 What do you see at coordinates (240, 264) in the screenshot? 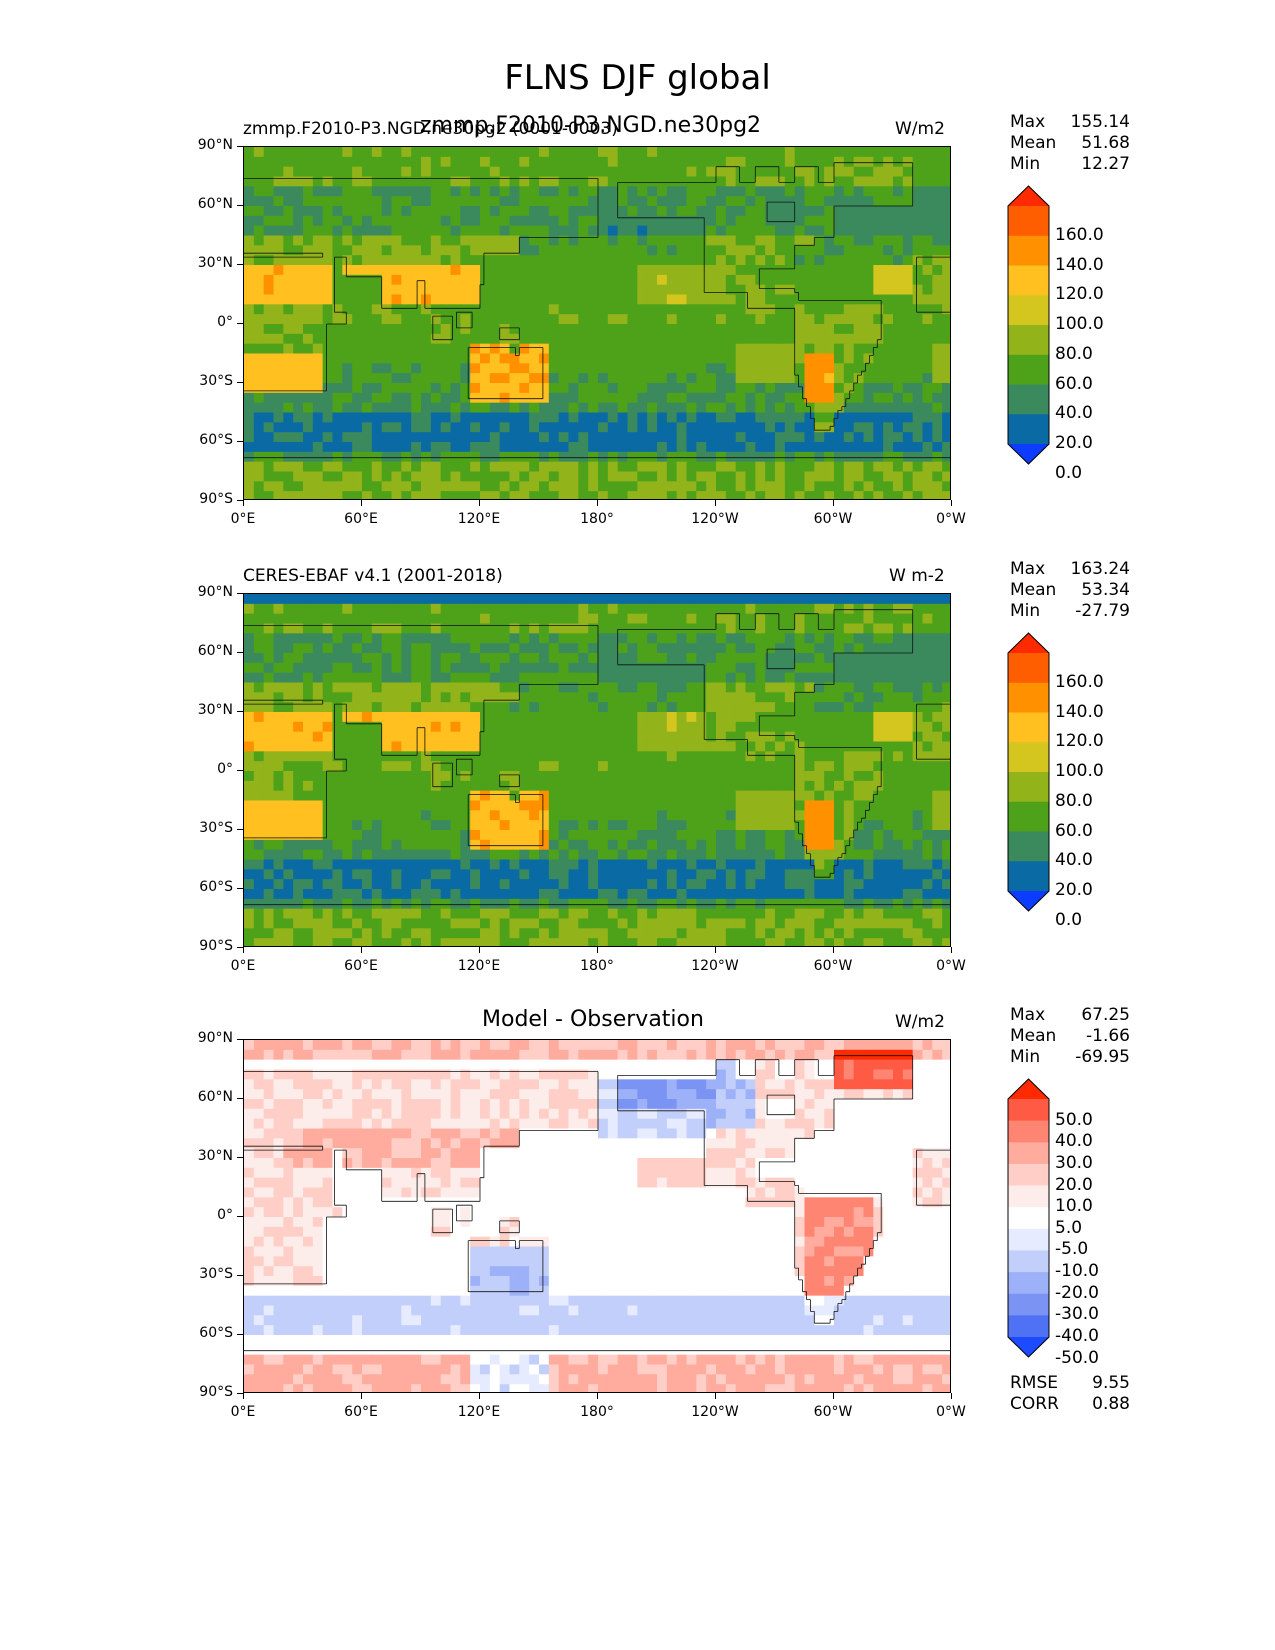
I see `lat-tick-mark` at bounding box center [240, 264].